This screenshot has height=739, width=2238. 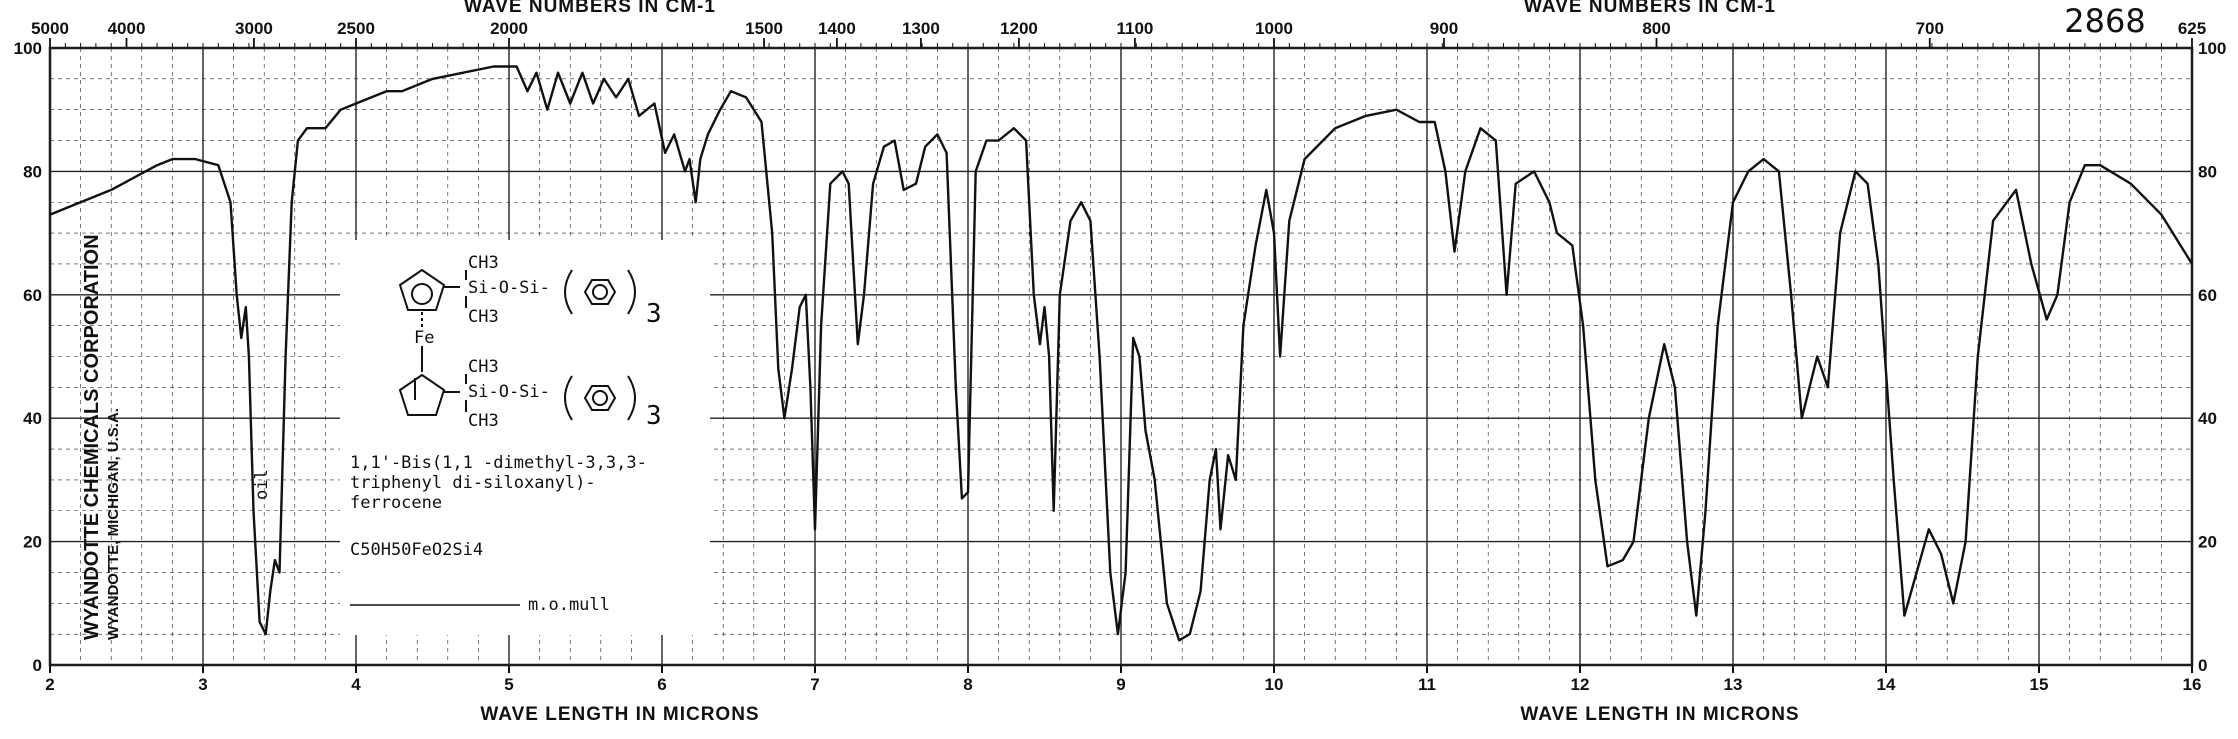 What do you see at coordinates (2192, 684) in the screenshot?
I see `x-tick-label: 16` at bounding box center [2192, 684].